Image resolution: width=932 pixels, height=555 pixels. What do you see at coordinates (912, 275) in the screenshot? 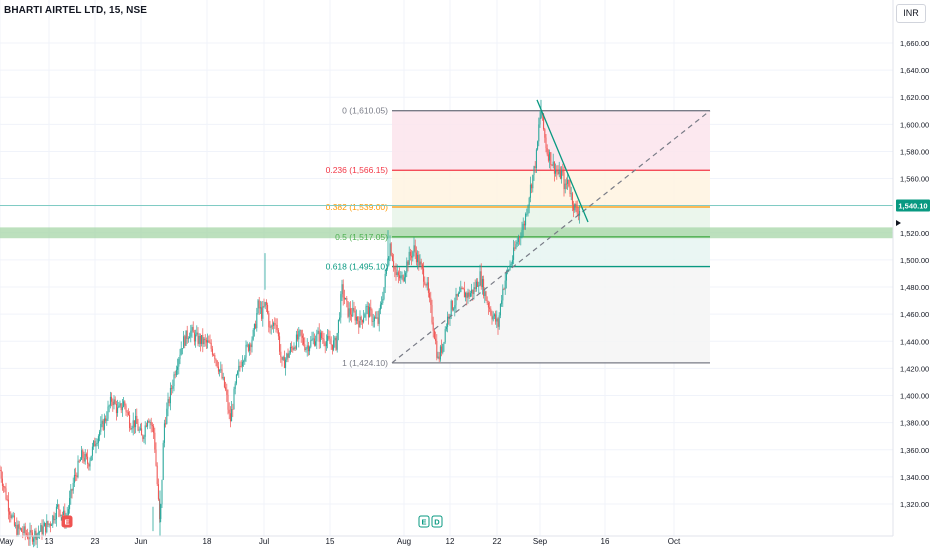
I see `price-axis` at bounding box center [912, 275].